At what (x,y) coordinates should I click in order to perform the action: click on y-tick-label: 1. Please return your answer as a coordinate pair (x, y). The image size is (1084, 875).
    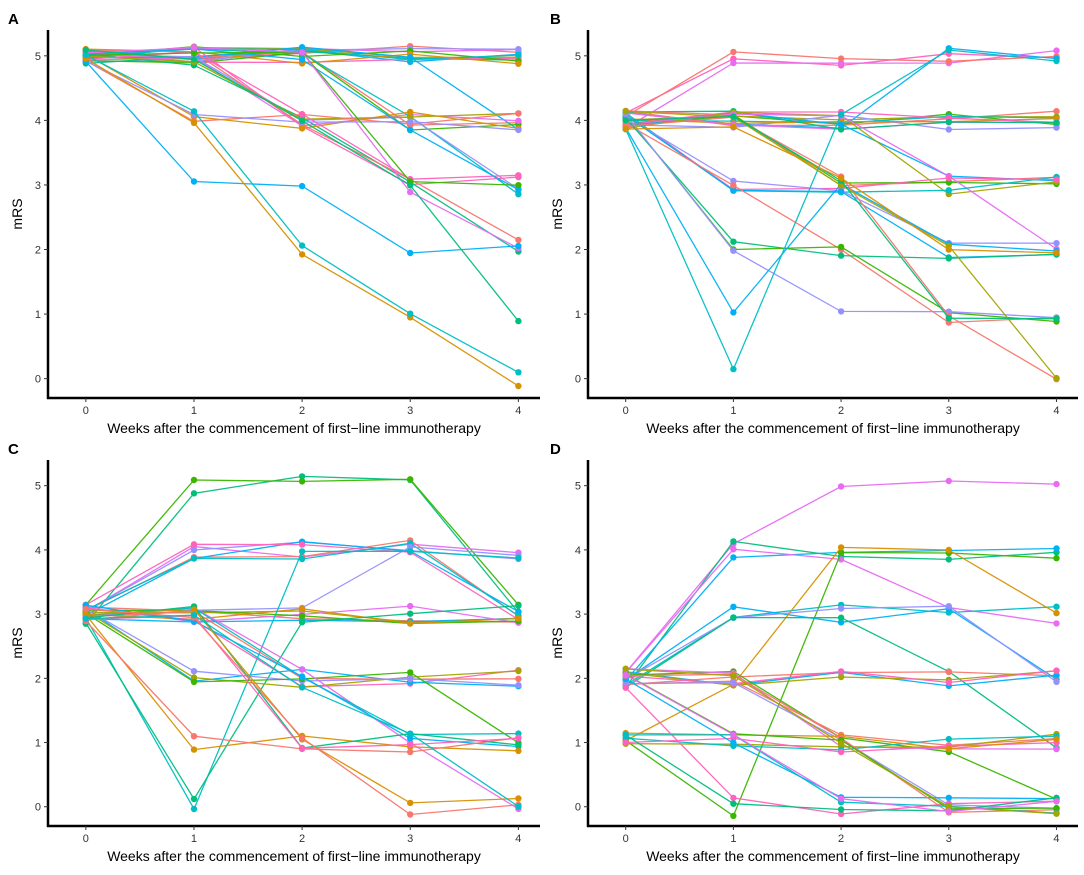
    Looking at the image, I should click on (38, 315).